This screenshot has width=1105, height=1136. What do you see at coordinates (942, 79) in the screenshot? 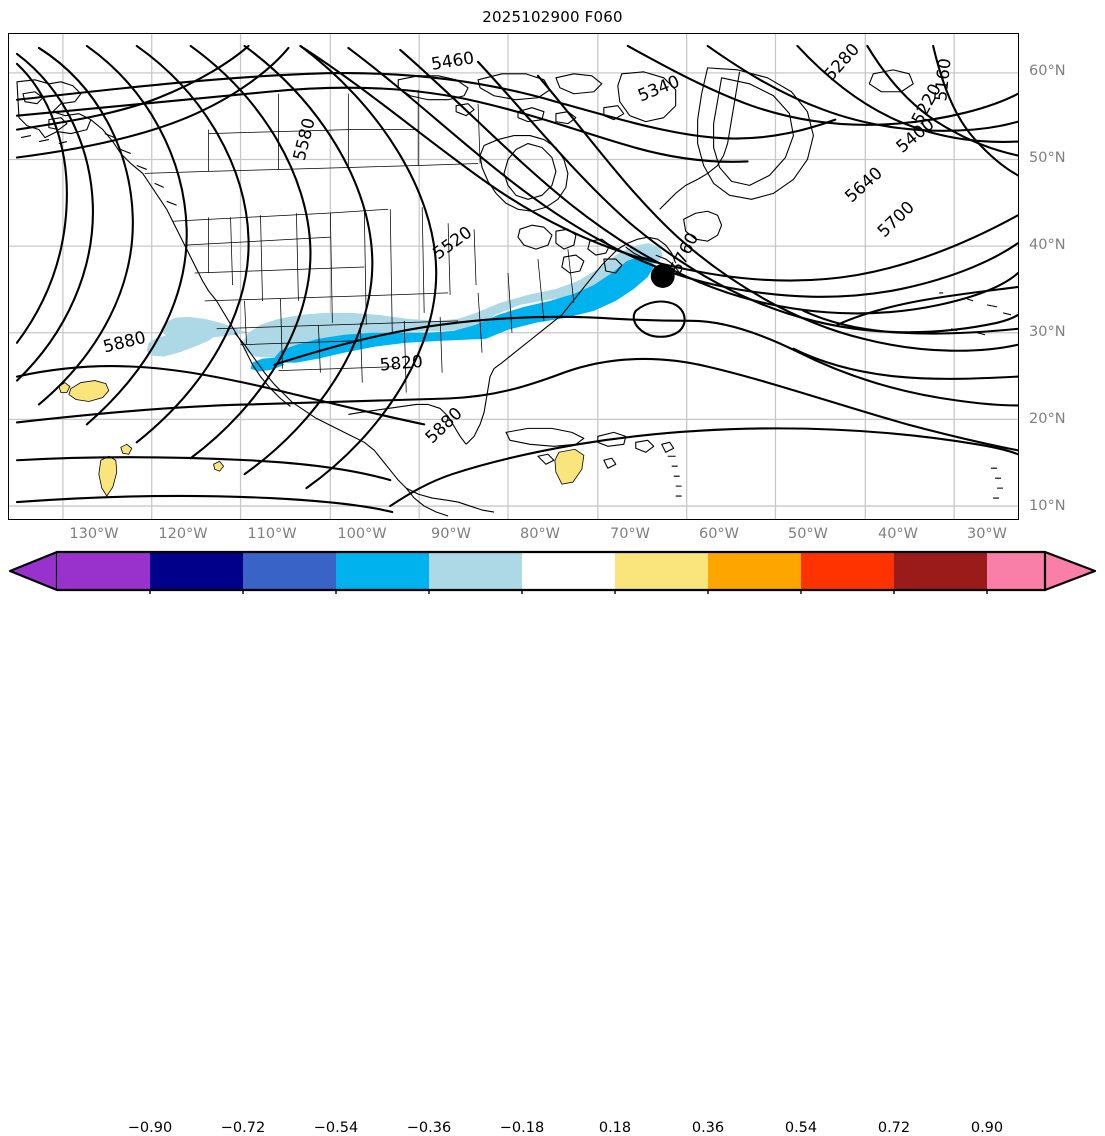
I see `contour-label: 5160` at bounding box center [942, 79].